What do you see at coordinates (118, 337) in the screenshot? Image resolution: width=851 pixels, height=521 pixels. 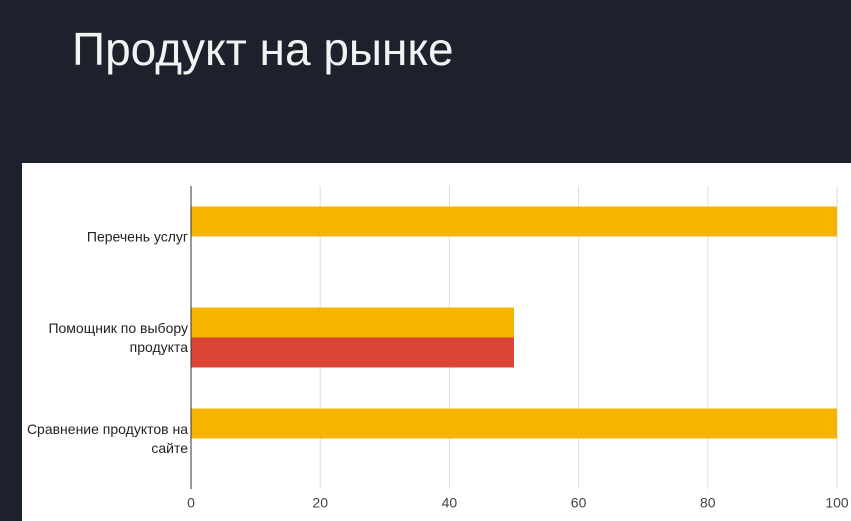 I see `y-tick-label: Помощник по выбору продукта` at bounding box center [118, 337].